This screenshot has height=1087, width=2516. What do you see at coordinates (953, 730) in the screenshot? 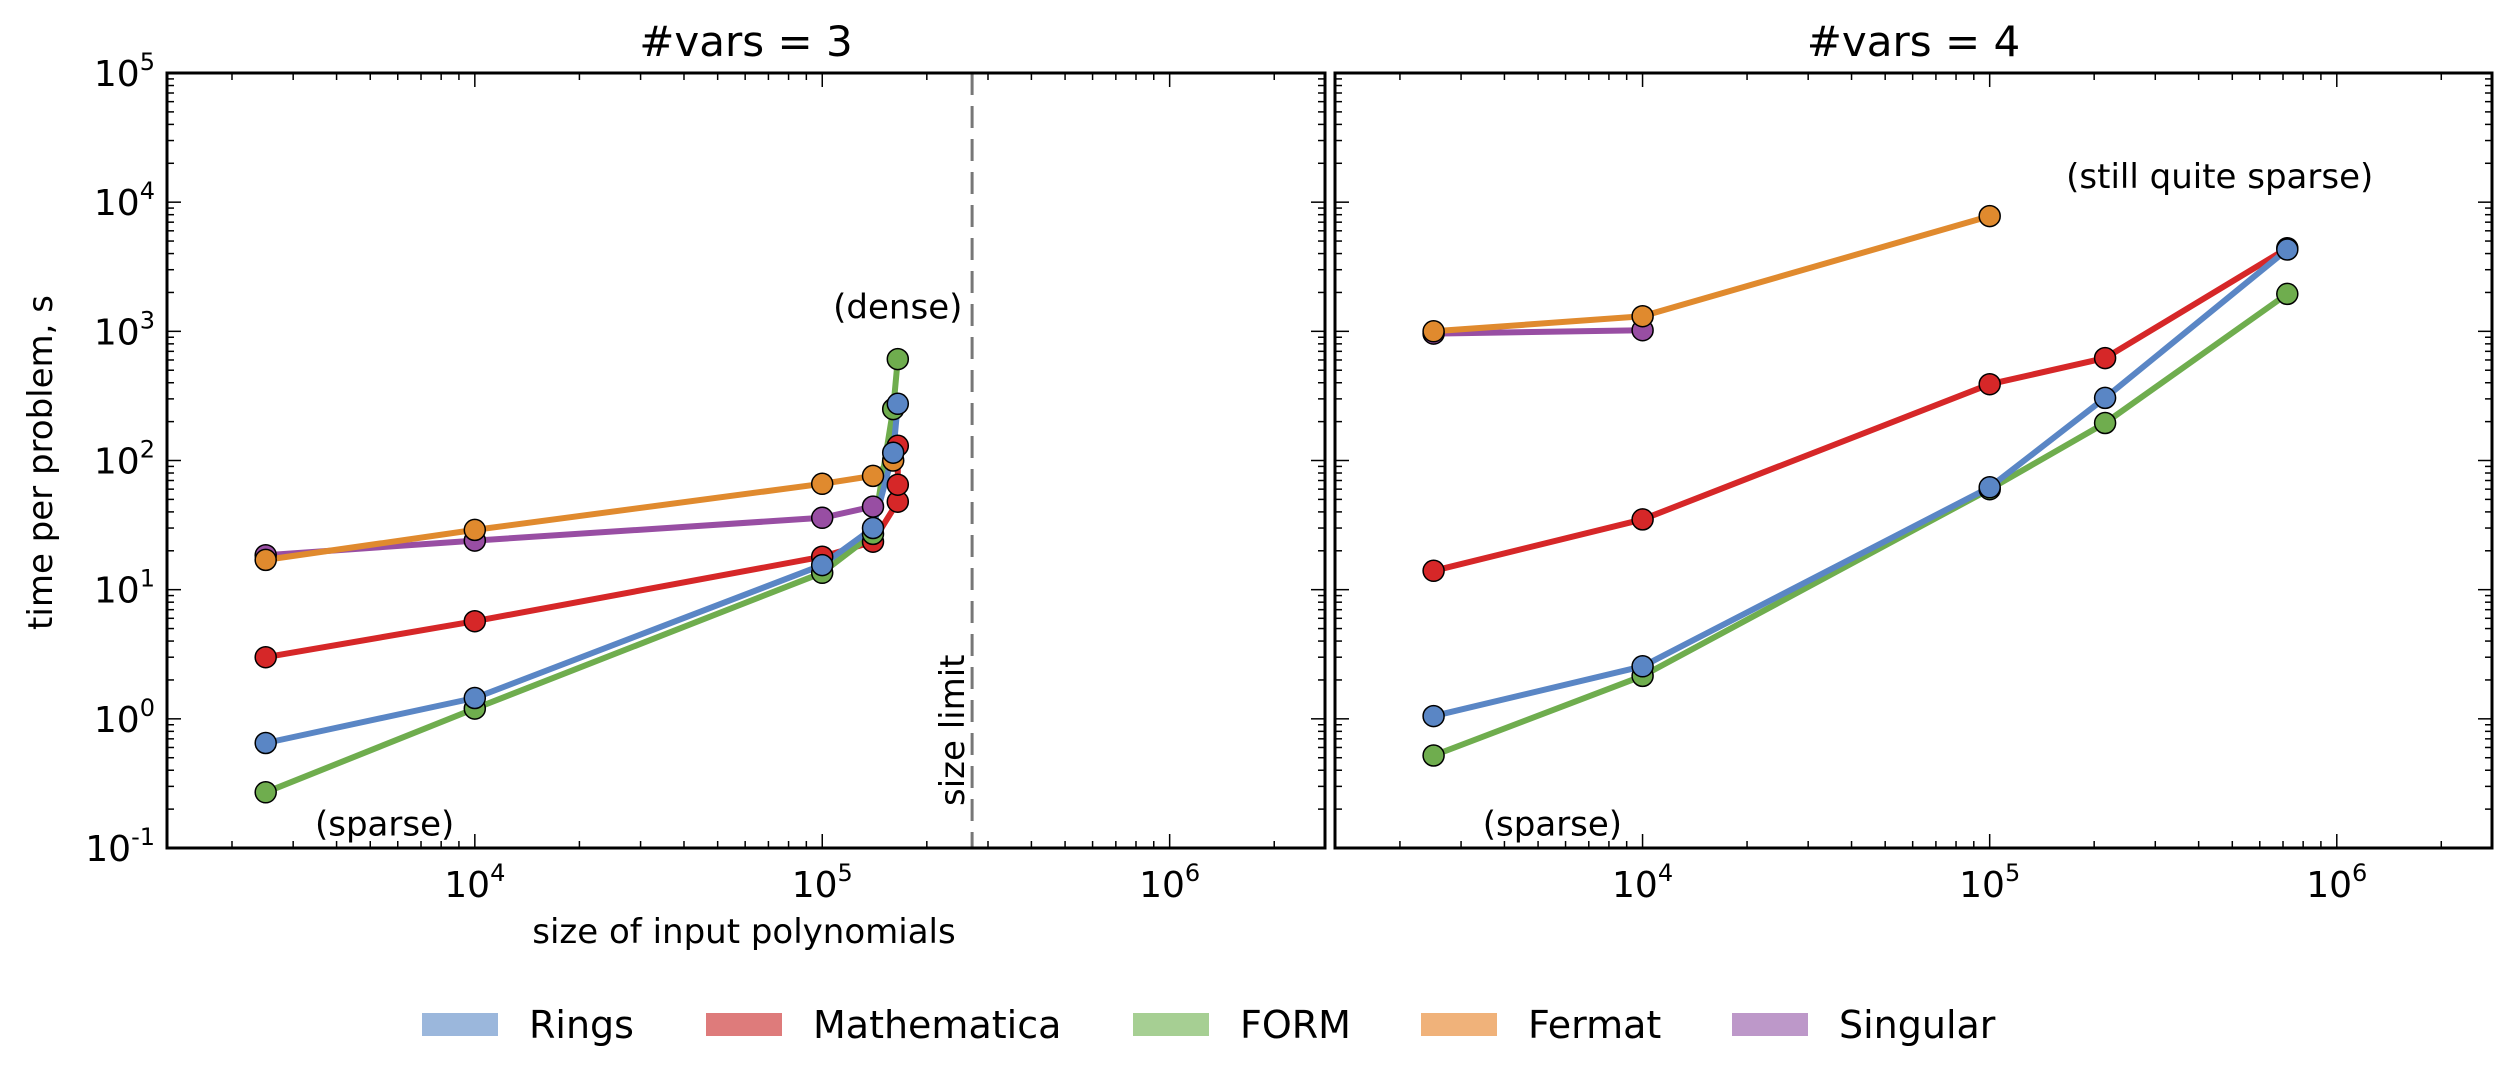
I see `size-limit-label: size limit` at bounding box center [953, 730].